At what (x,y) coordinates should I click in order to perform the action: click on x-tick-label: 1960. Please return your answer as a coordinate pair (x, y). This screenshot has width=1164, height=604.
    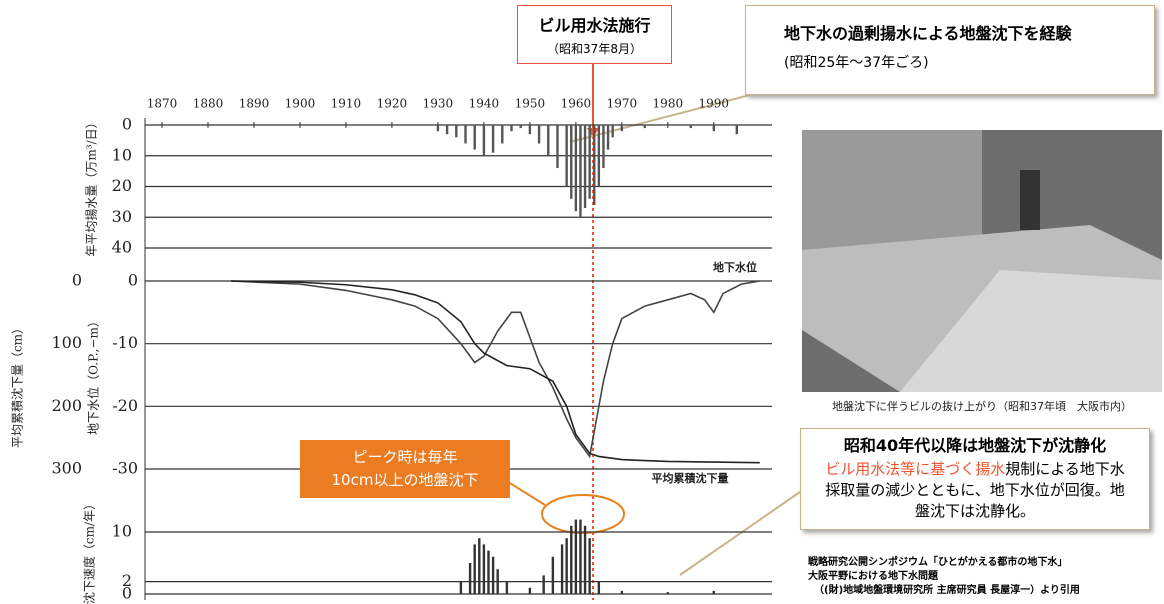
    Looking at the image, I should click on (576, 104).